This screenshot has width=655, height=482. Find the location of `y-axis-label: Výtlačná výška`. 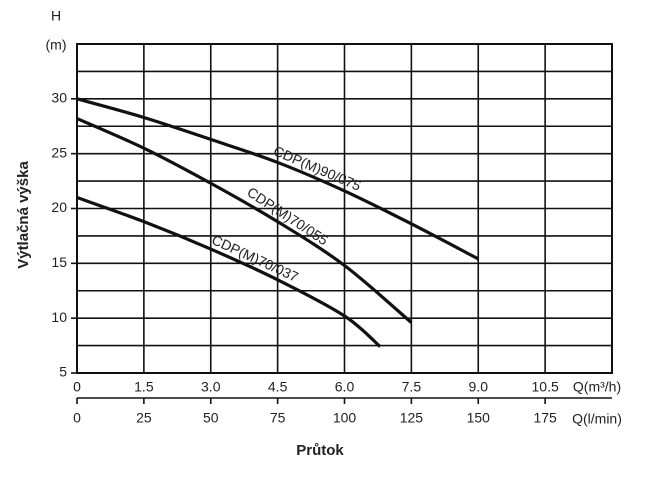

y-axis-label: Výtlačná výška is located at coordinates (23, 215).